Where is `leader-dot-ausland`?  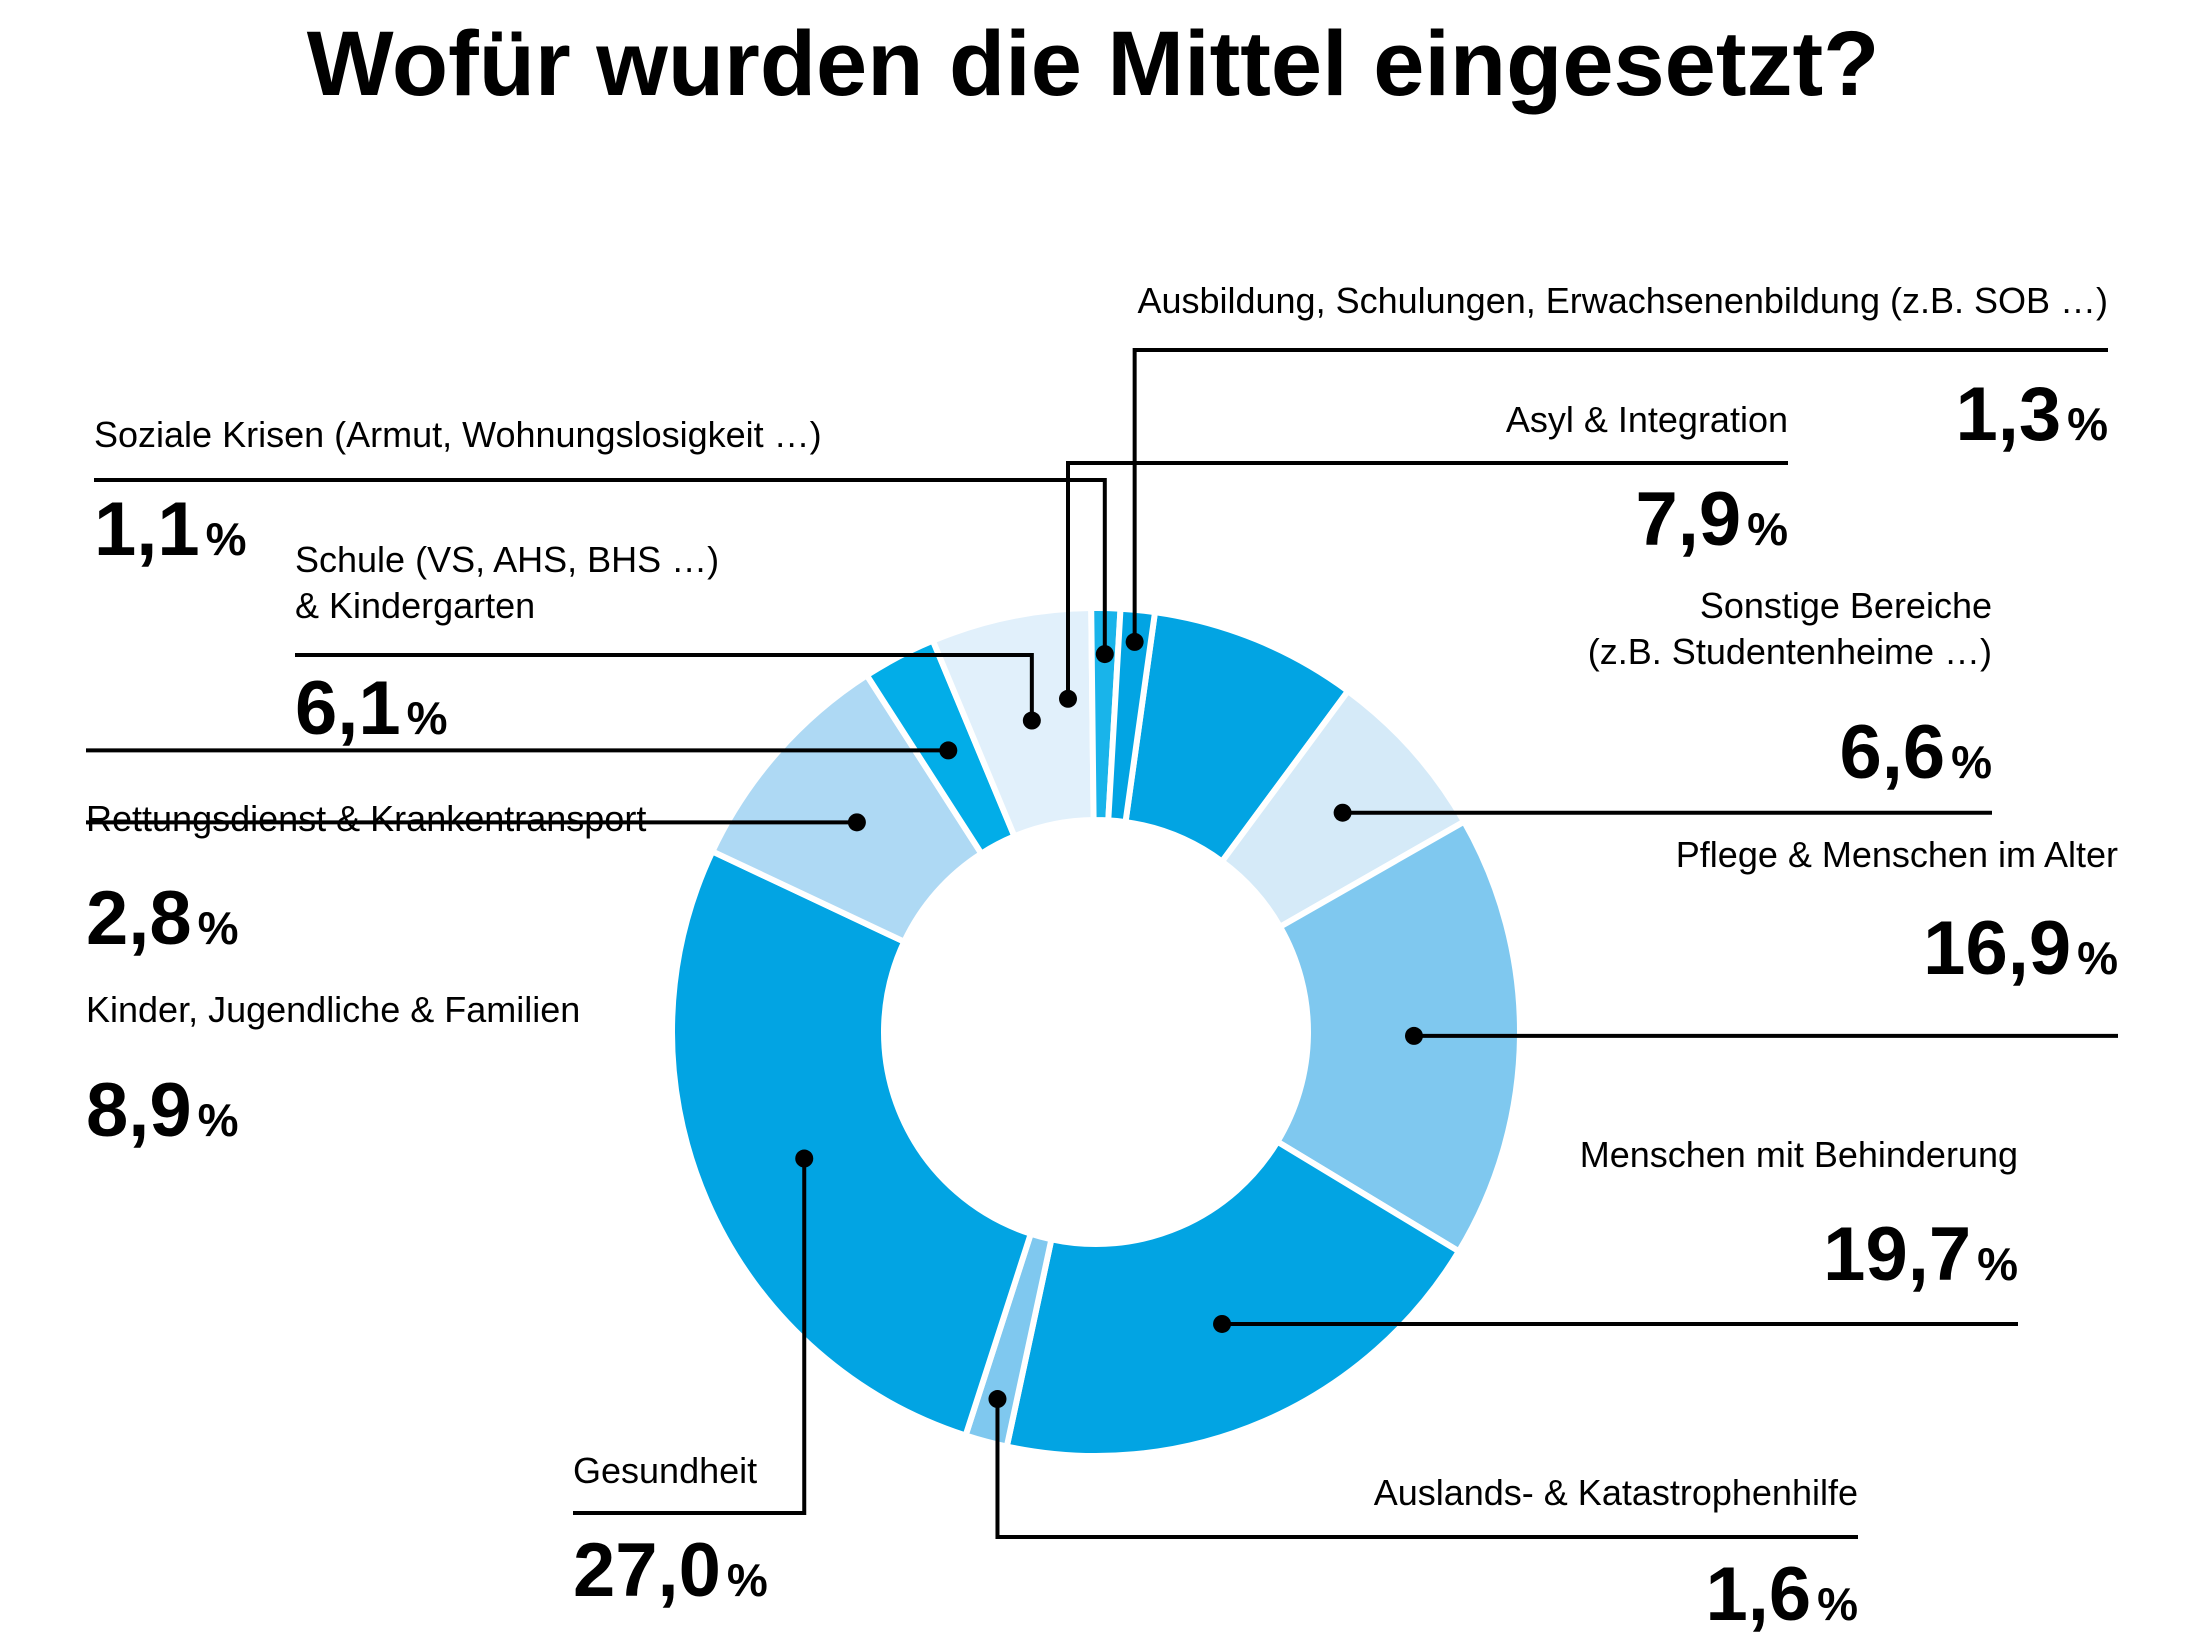
leader-dot-ausland is located at coordinates (997, 1399).